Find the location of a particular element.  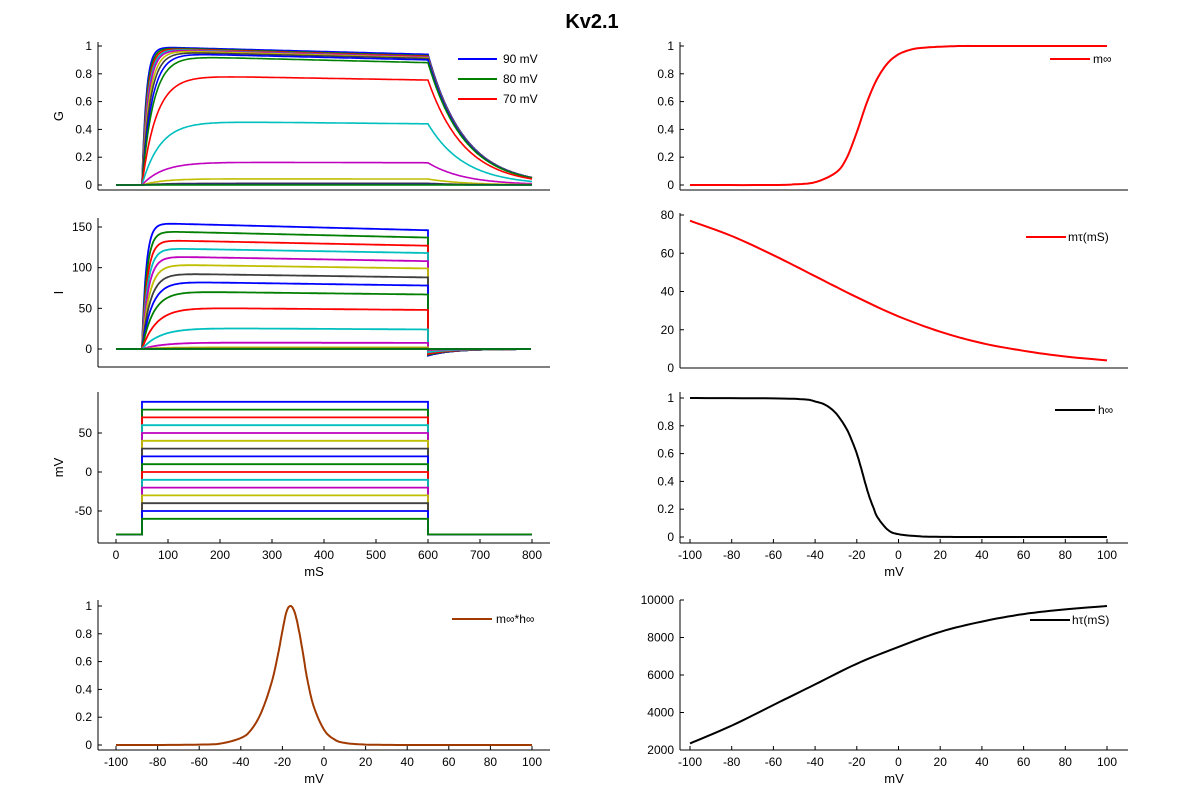

legend-entry: 90 mV is located at coordinates (520, 59).